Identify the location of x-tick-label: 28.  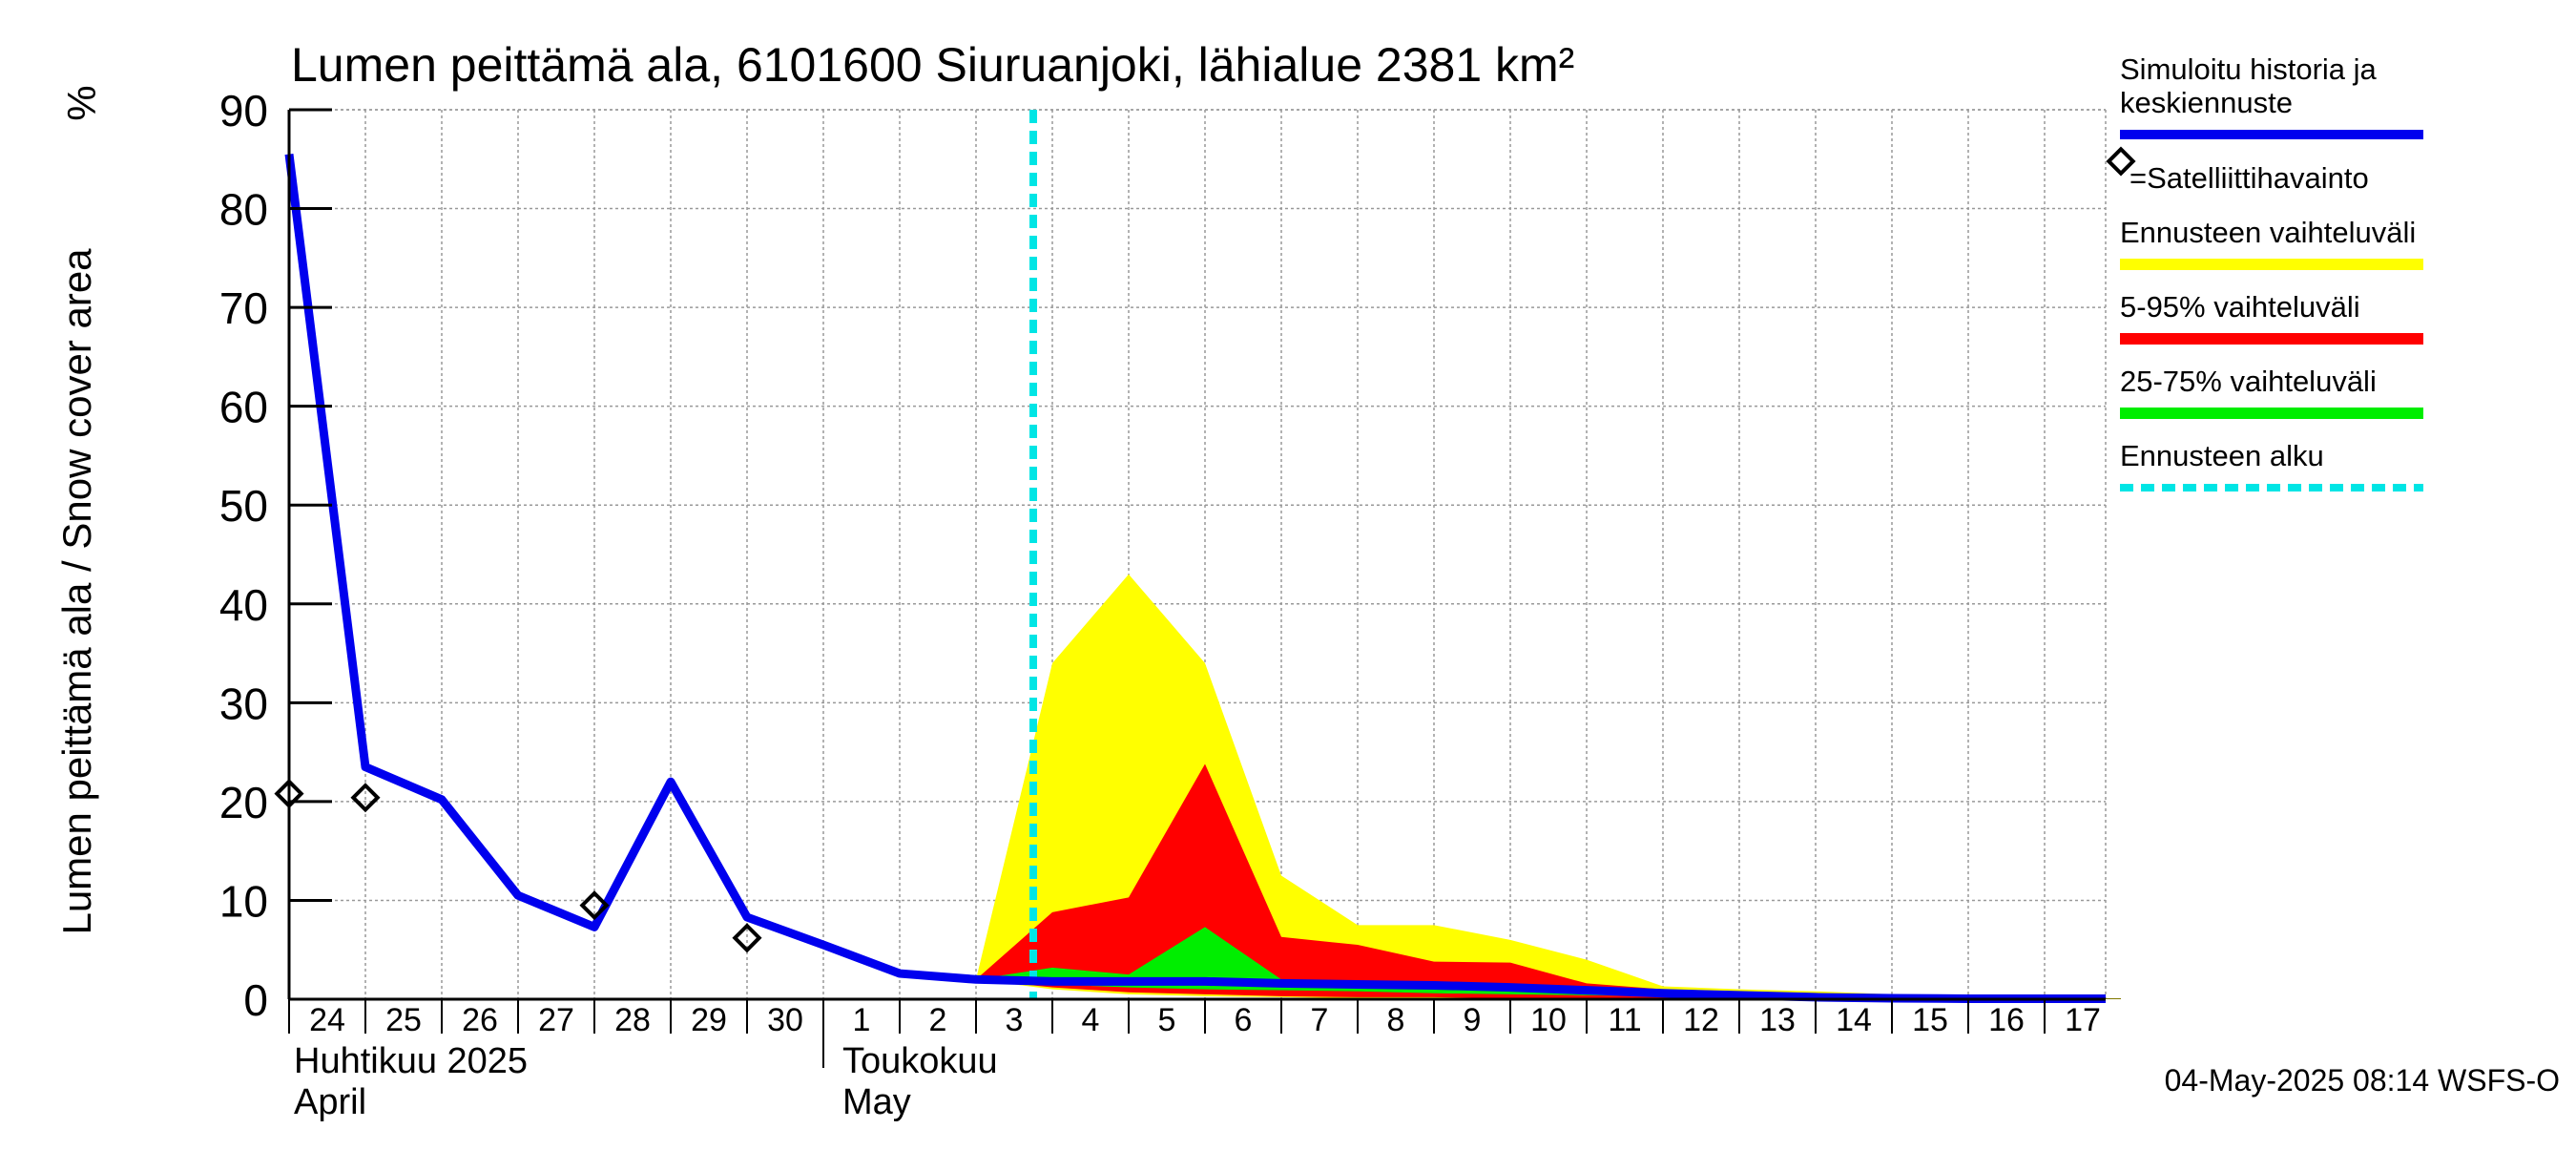
(632, 1020).